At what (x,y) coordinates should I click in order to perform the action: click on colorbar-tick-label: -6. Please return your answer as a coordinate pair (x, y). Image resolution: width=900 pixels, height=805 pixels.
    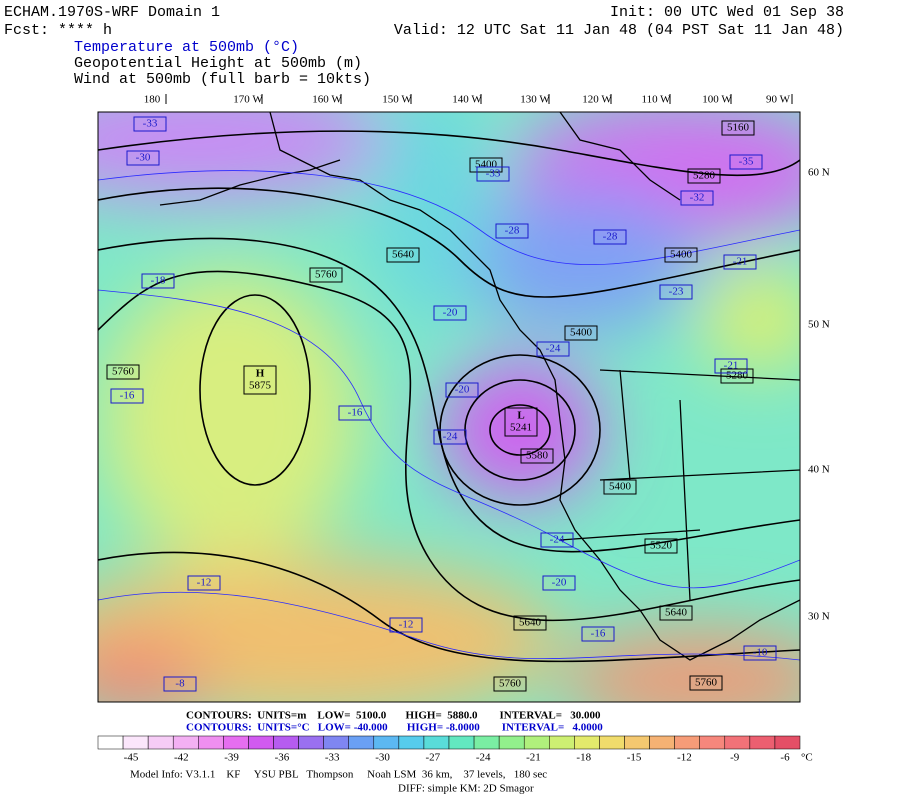
    Looking at the image, I should click on (785, 758).